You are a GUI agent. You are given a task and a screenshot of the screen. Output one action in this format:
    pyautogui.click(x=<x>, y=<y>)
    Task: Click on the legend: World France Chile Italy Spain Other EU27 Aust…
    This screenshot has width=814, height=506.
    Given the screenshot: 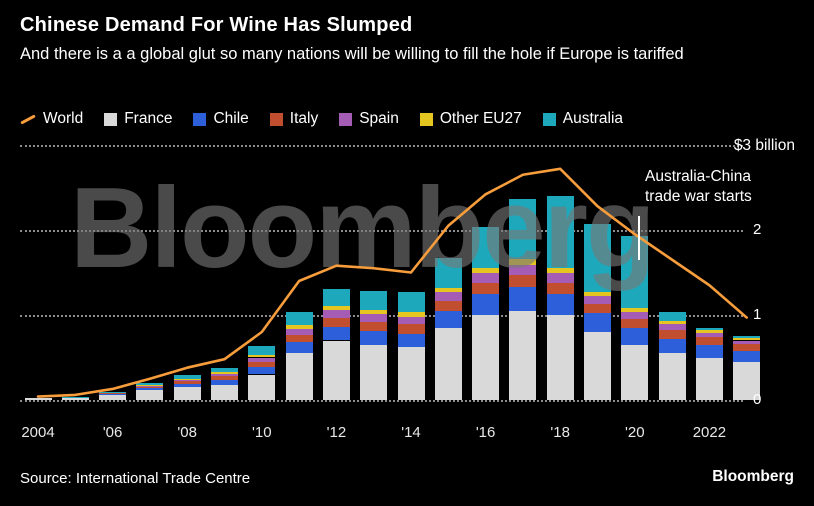 What is the action you would take?
    pyautogui.click(x=321, y=119)
    